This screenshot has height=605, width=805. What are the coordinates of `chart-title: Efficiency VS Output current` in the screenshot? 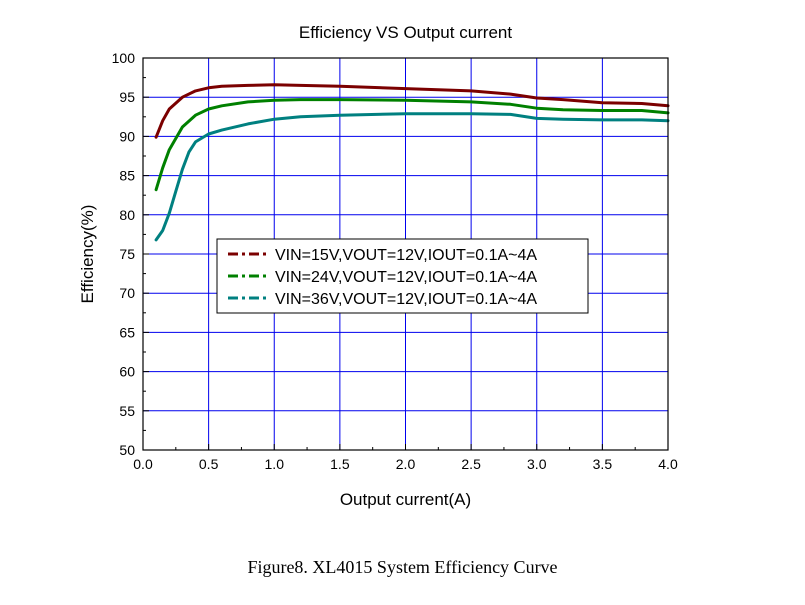 It's located at (406, 32).